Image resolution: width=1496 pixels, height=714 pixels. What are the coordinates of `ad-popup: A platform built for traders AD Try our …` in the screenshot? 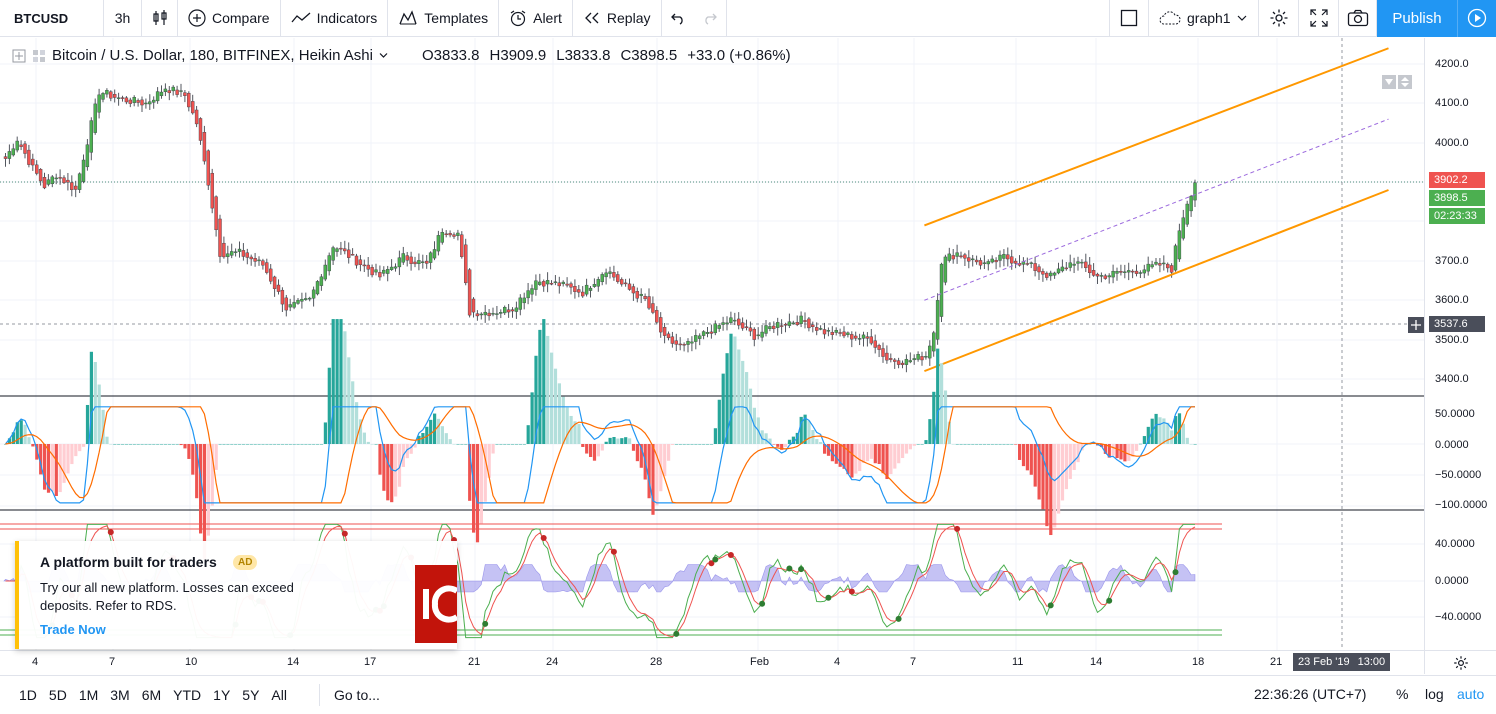 It's located at (237, 595).